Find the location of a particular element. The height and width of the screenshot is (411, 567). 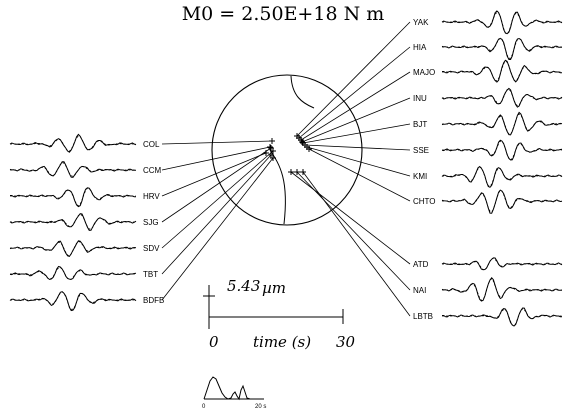

plus-mark-lbtb is located at coordinates (303, 172).